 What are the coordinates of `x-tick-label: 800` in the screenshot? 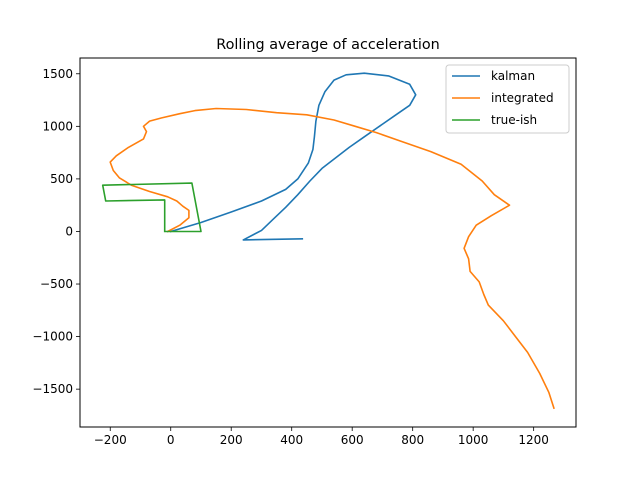 It's located at (412, 440).